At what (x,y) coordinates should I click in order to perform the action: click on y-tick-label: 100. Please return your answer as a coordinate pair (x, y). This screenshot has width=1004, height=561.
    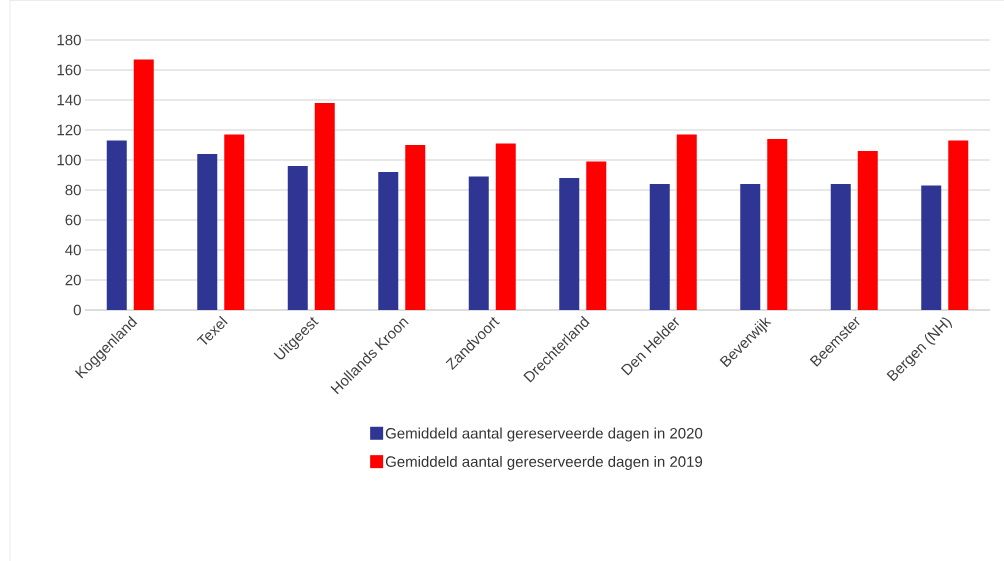
    Looking at the image, I should click on (69, 160).